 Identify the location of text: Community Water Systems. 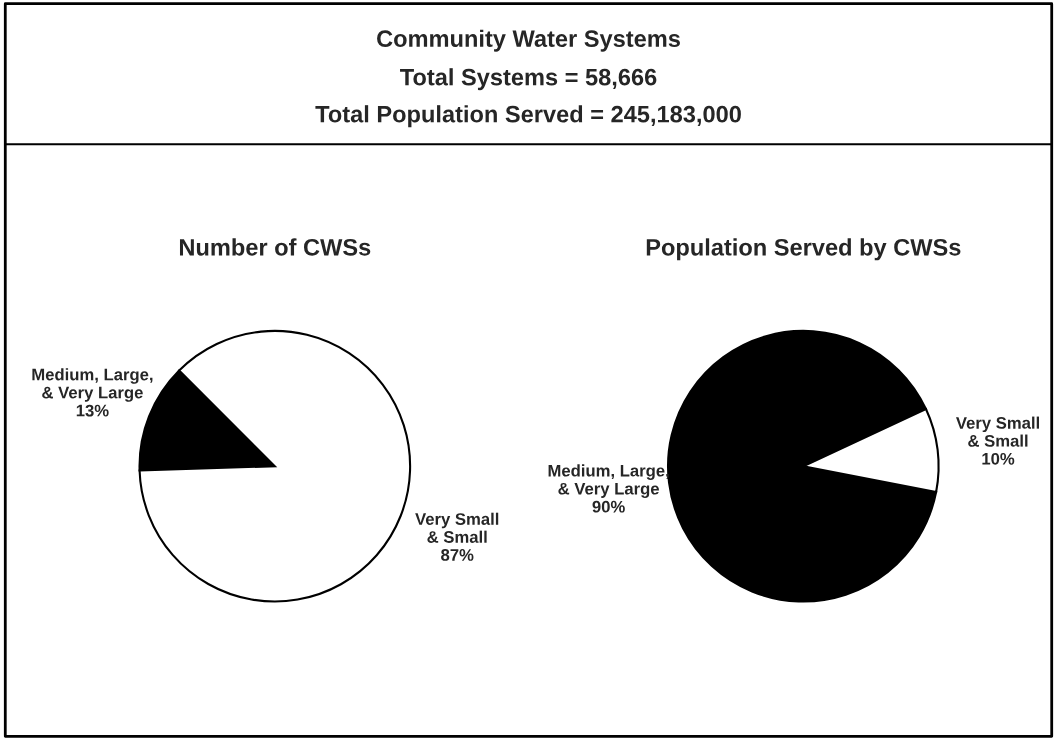
(528, 40).